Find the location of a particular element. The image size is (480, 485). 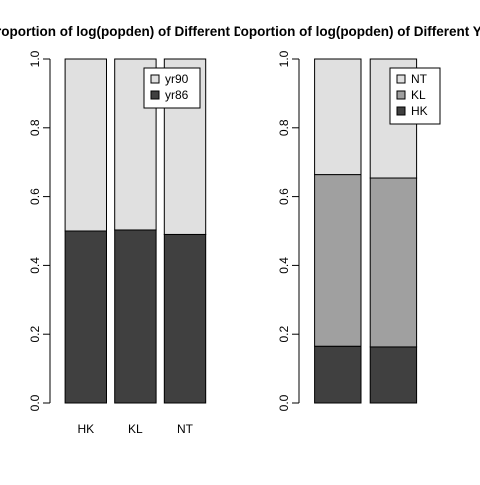

bar-segment-kl-yr86 is located at coordinates (338, 260).